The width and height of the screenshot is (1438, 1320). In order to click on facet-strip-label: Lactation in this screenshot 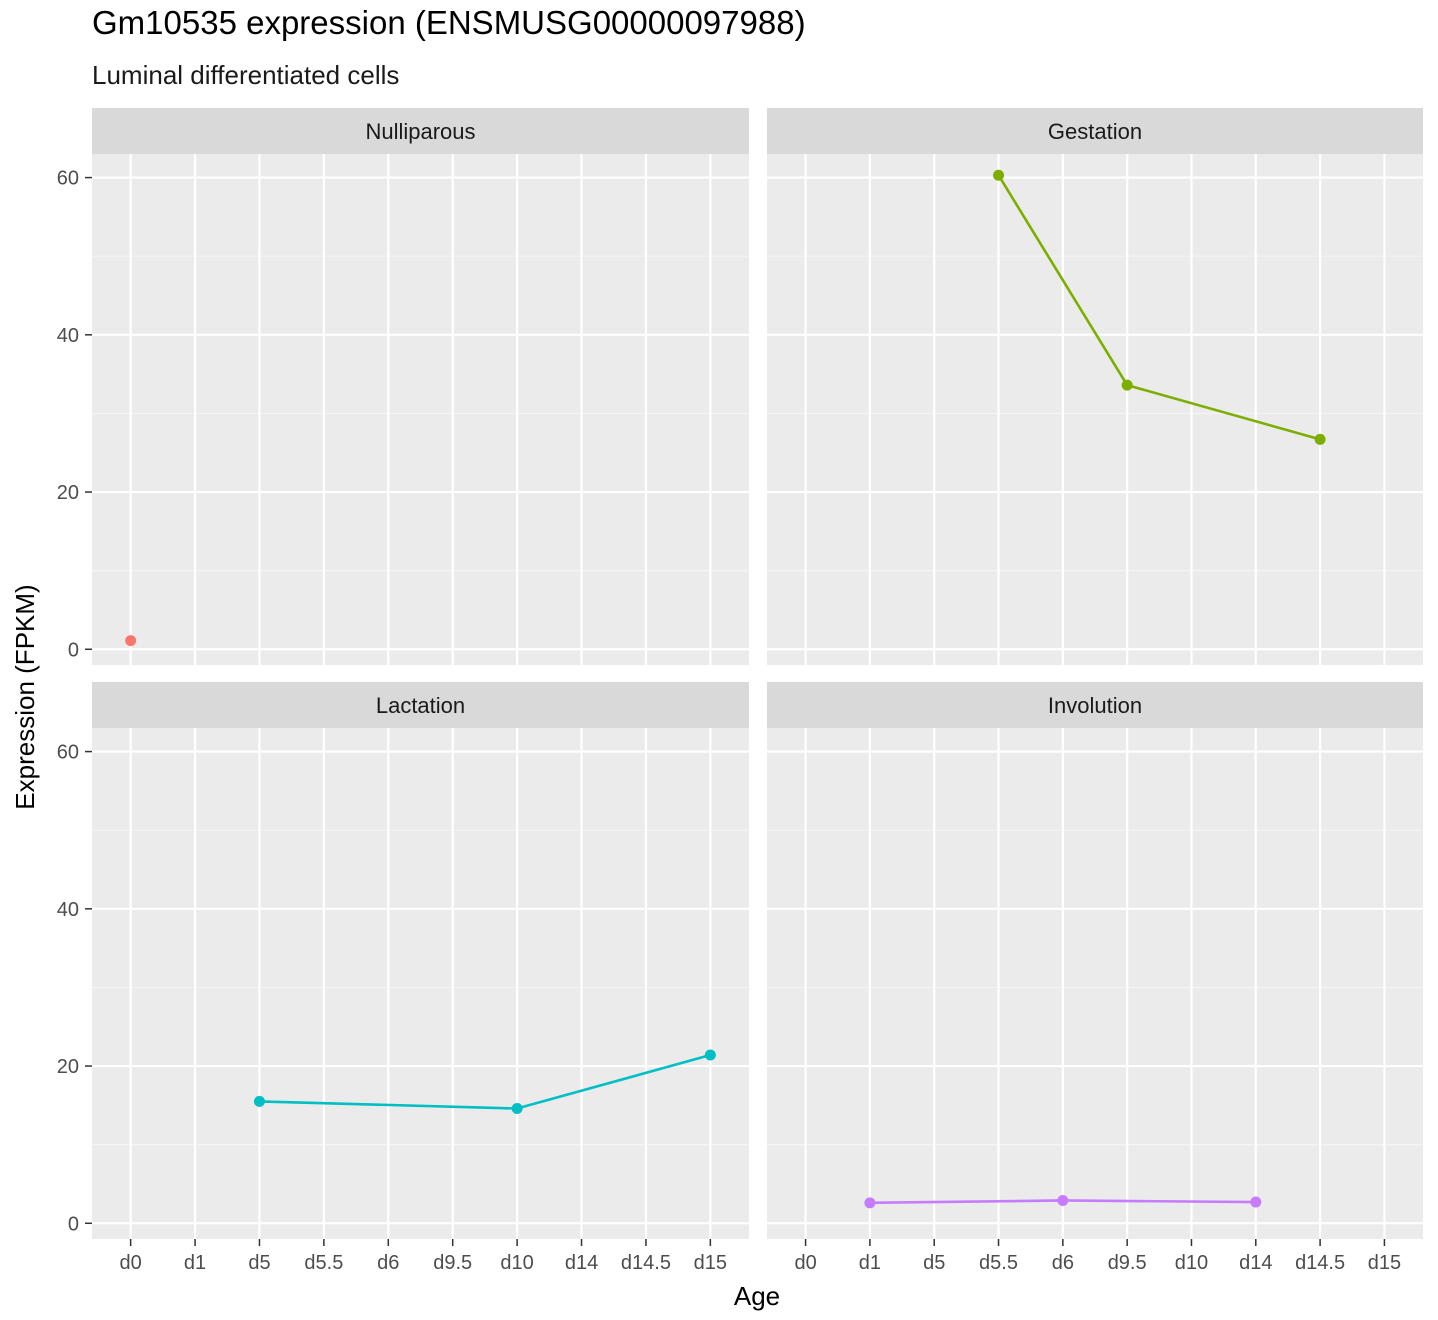, I will do `click(420, 705)`.